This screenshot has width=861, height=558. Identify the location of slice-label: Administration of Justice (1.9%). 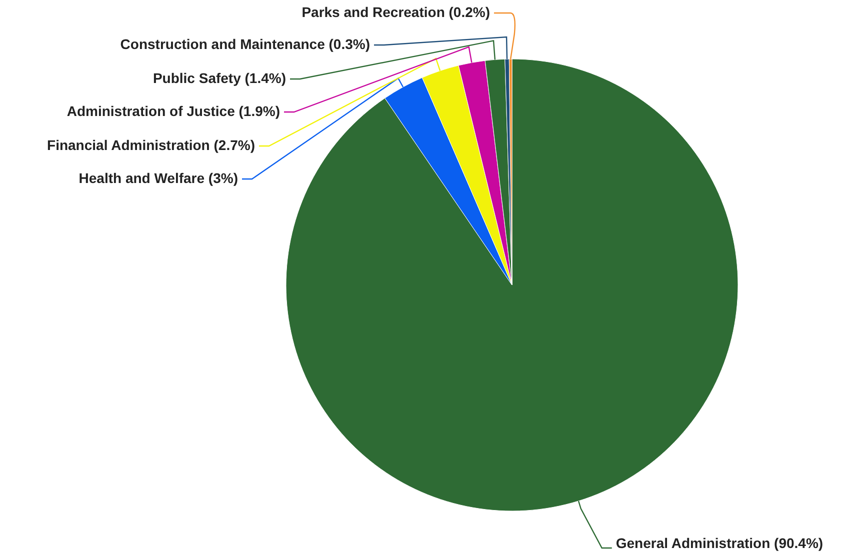
(173, 111).